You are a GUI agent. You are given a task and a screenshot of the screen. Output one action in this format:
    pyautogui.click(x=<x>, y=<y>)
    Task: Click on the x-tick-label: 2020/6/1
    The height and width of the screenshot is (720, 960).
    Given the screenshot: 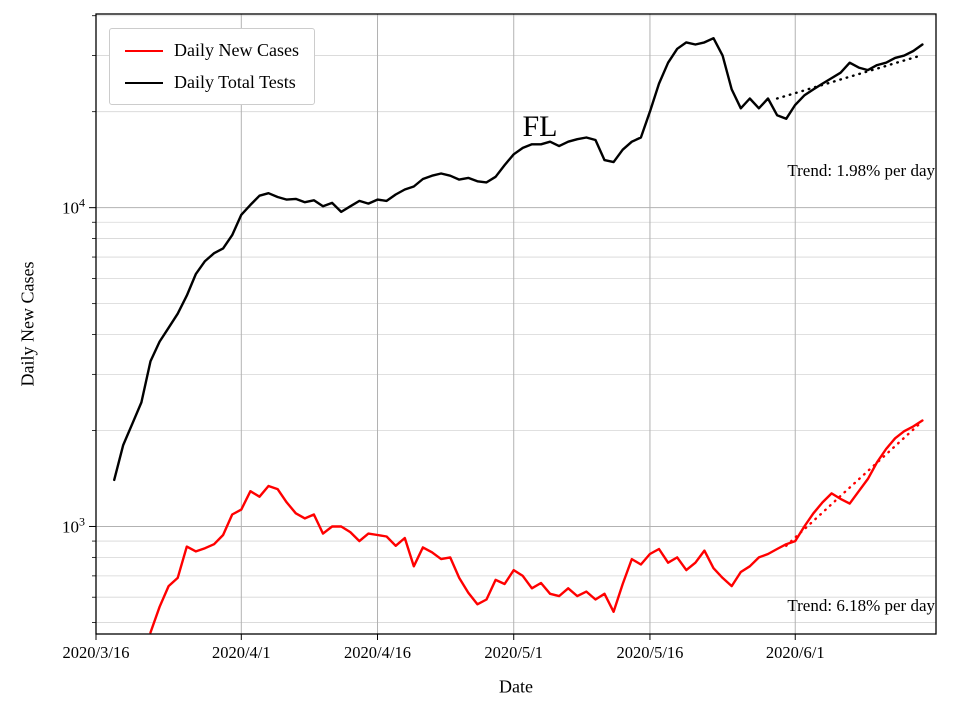 What is the action you would take?
    pyautogui.click(x=795, y=652)
    